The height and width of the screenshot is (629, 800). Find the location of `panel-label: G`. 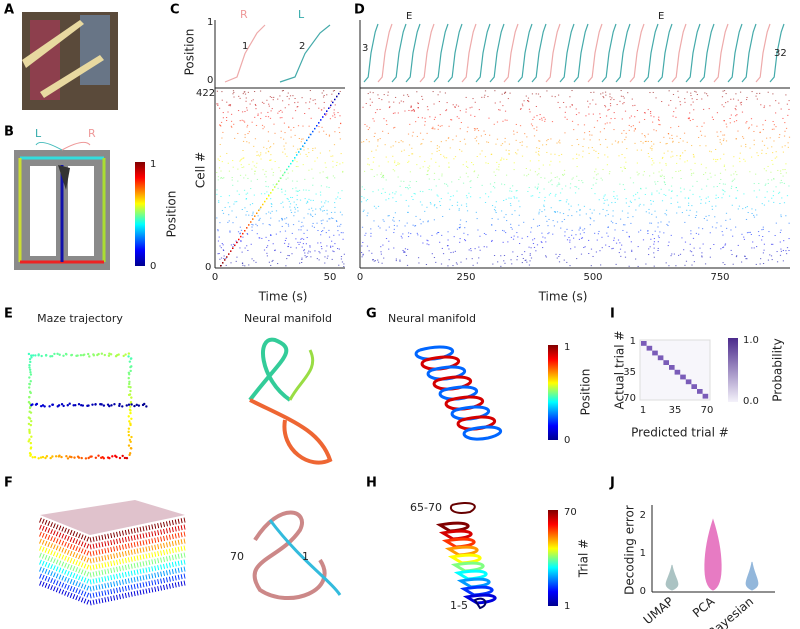

panel-label: G is located at coordinates (371, 314).